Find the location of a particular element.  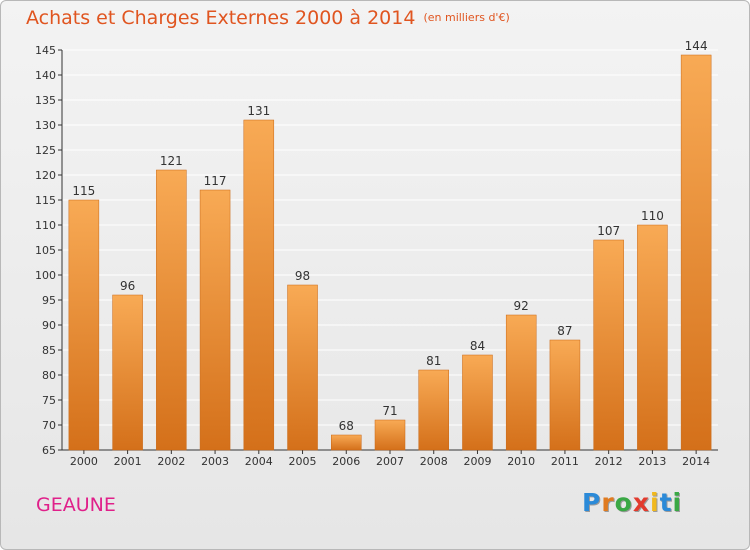

y-tick-label: 70 is located at coordinates (49, 425).